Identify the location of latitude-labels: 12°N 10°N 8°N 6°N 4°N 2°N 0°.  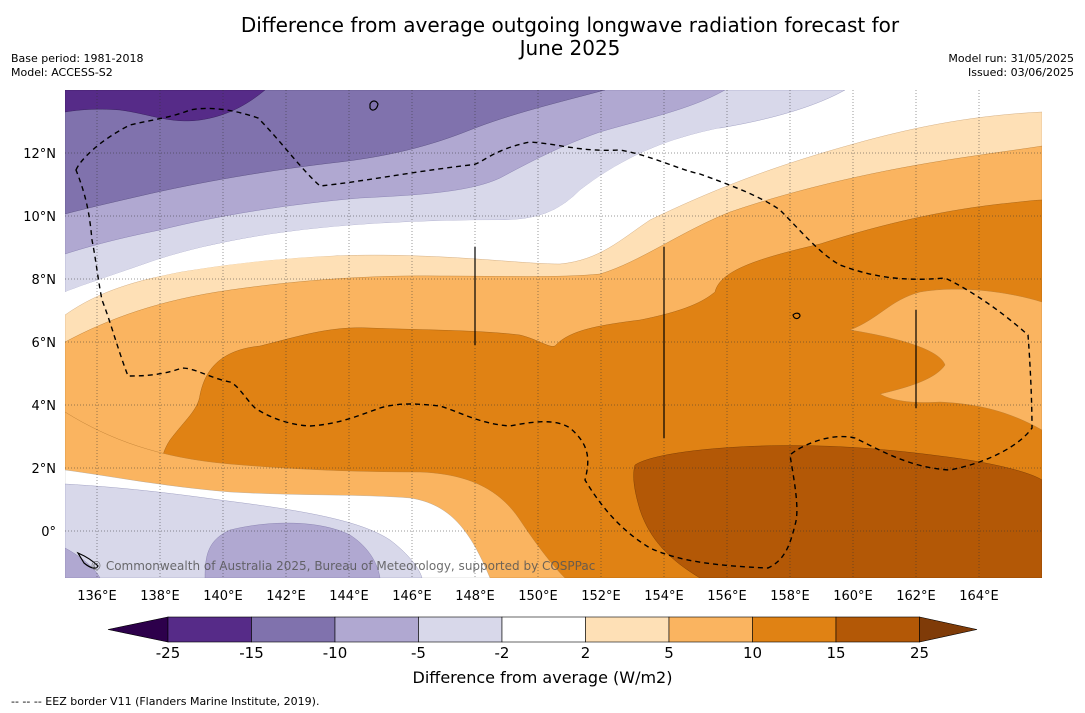
(39, 343).